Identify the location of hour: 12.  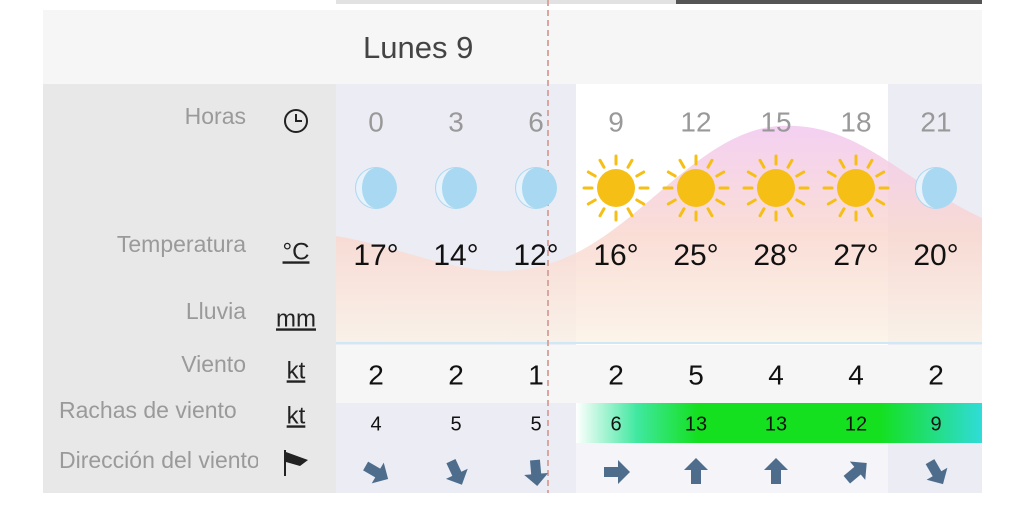
(695, 121).